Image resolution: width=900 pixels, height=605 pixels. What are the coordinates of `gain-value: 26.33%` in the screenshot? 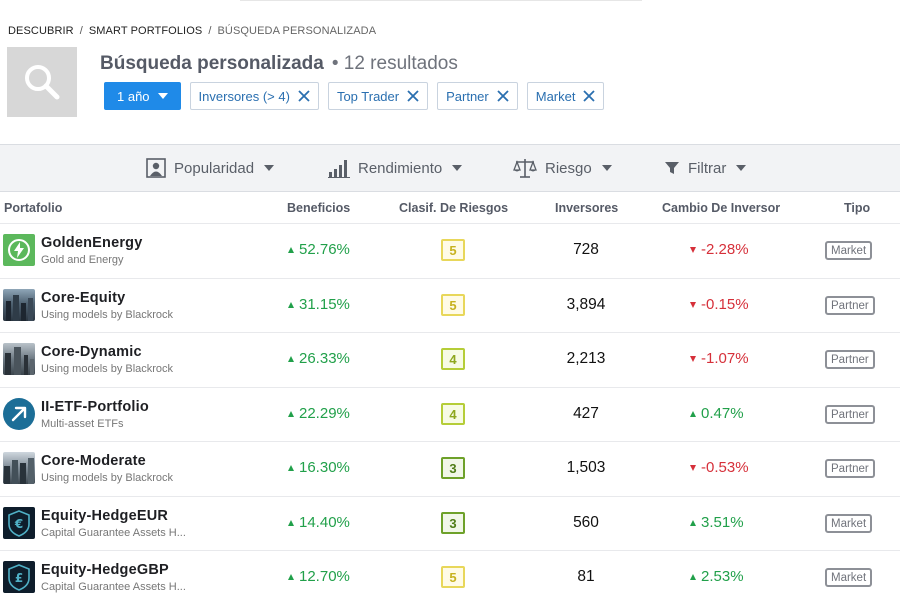 It's located at (319, 358).